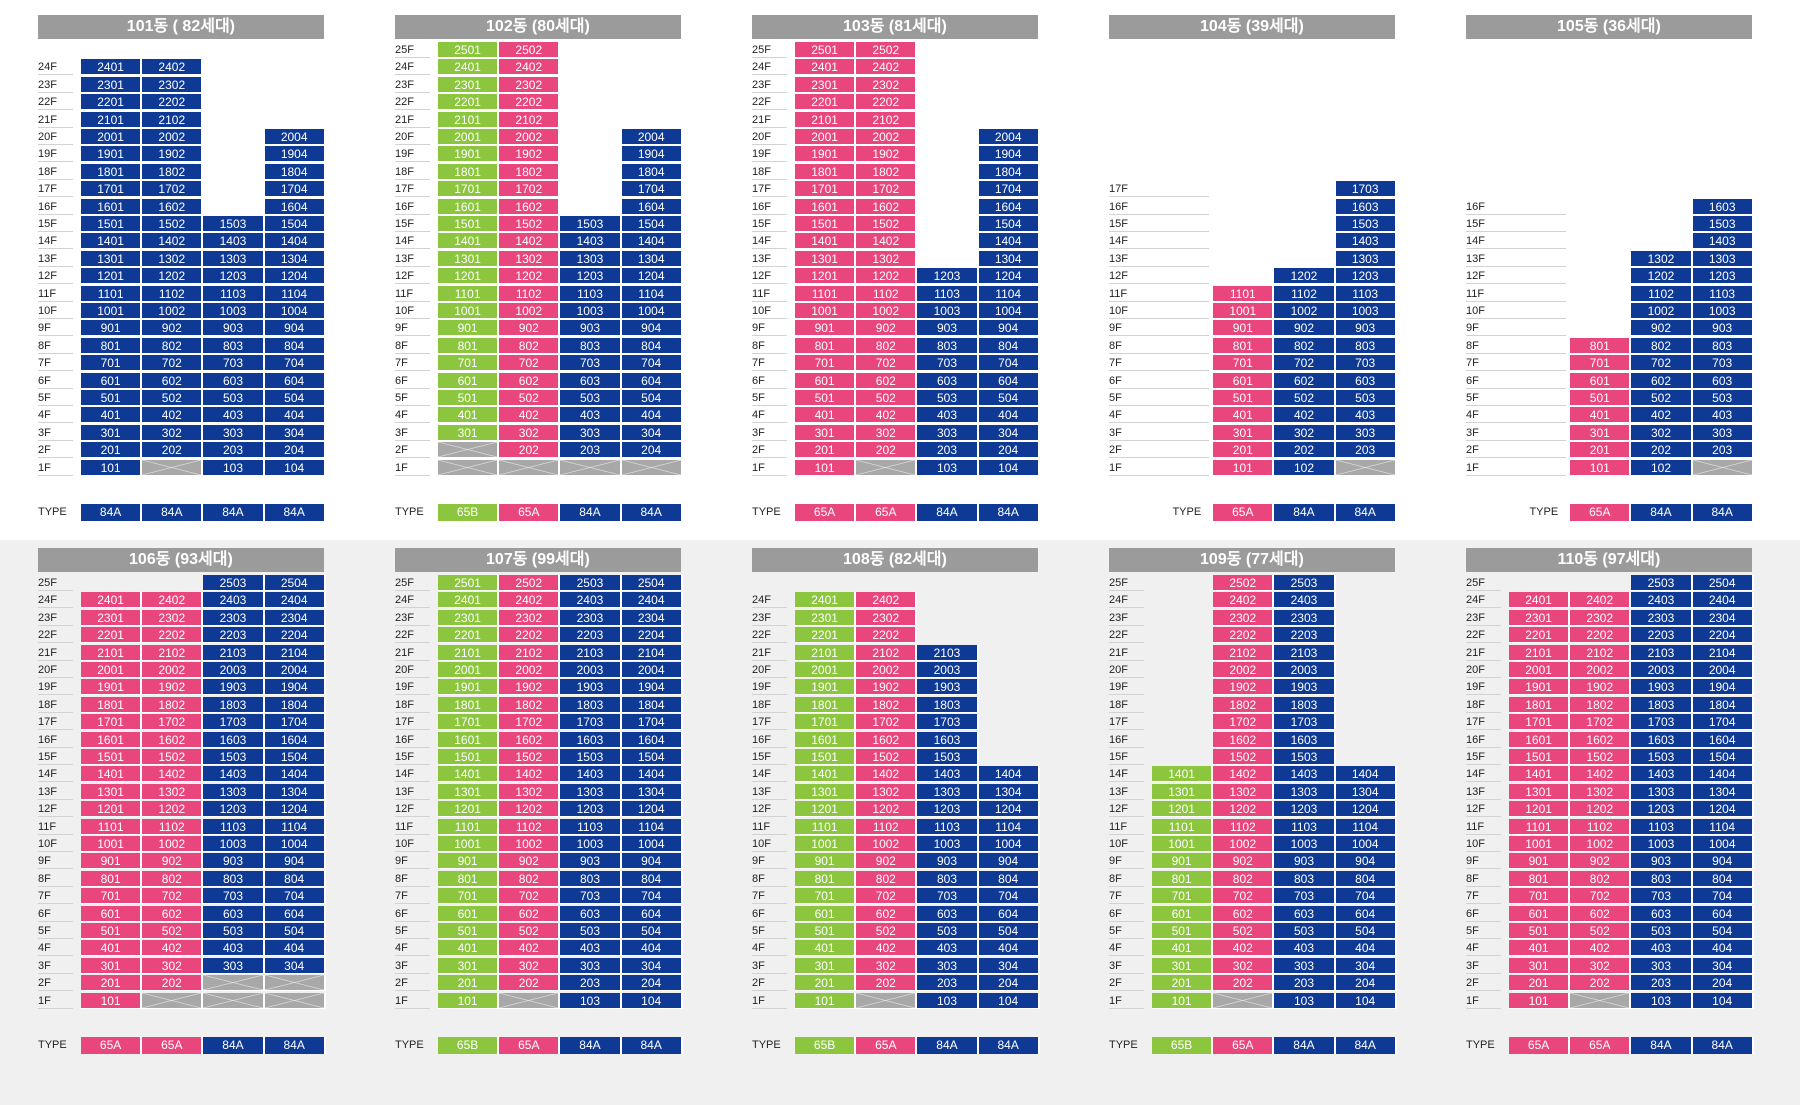 The height and width of the screenshot is (1105, 1800). What do you see at coordinates (55, 102) in the screenshot?
I see `floor-label: 22F` at bounding box center [55, 102].